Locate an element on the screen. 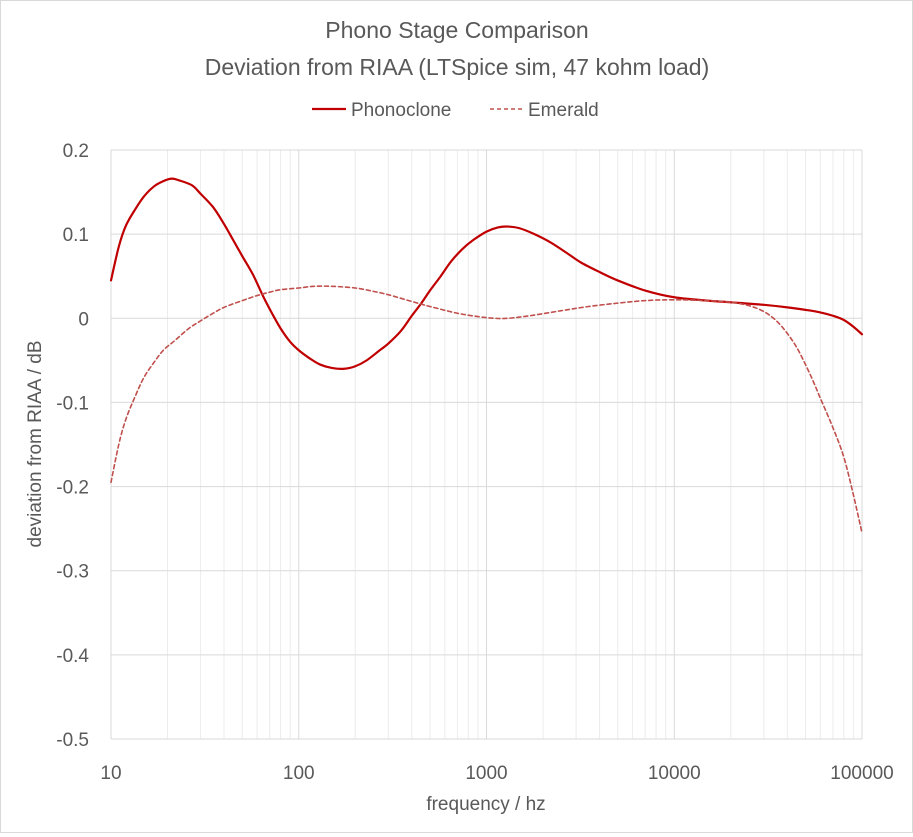 Image resolution: width=913 pixels, height=837 pixels. y-axis-title: deviation from RIAA / dB is located at coordinates (35, 444).